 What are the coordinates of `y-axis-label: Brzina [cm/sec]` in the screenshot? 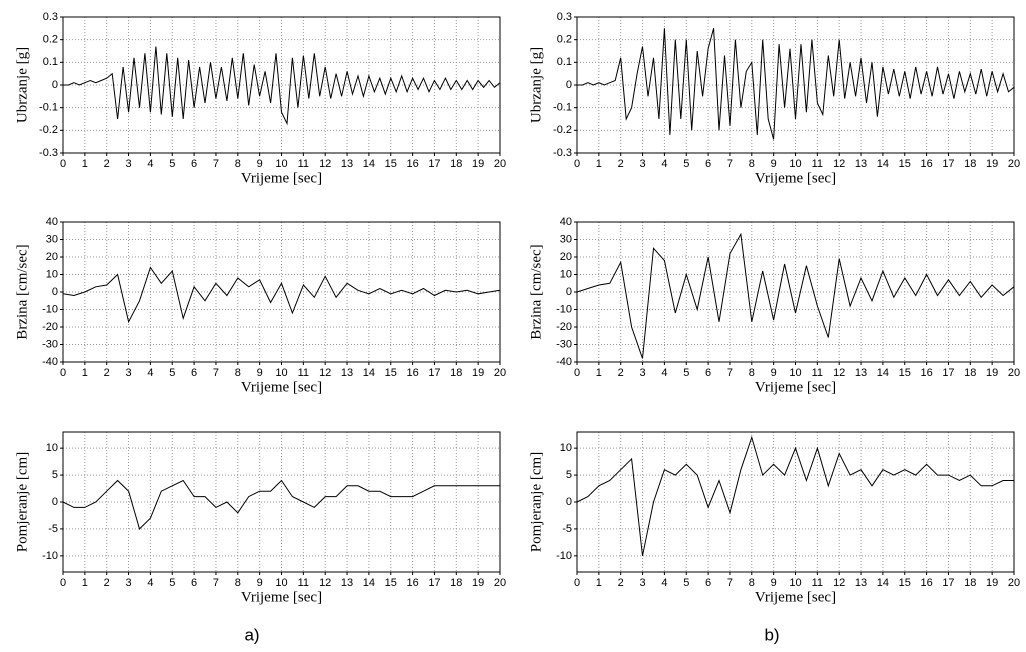 It's located at (22, 291).